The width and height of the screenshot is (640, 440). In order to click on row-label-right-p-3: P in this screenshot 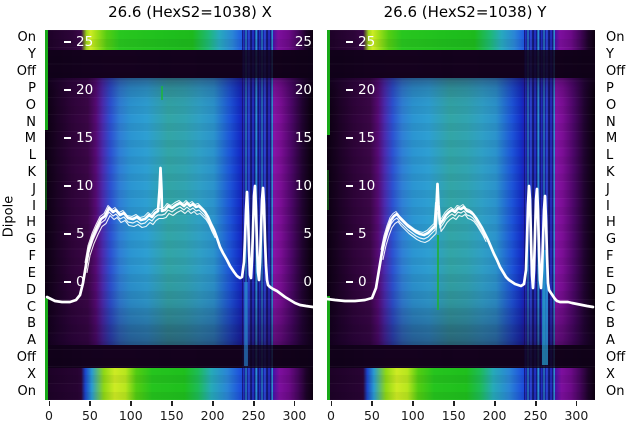, I will do `click(610, 88)`.